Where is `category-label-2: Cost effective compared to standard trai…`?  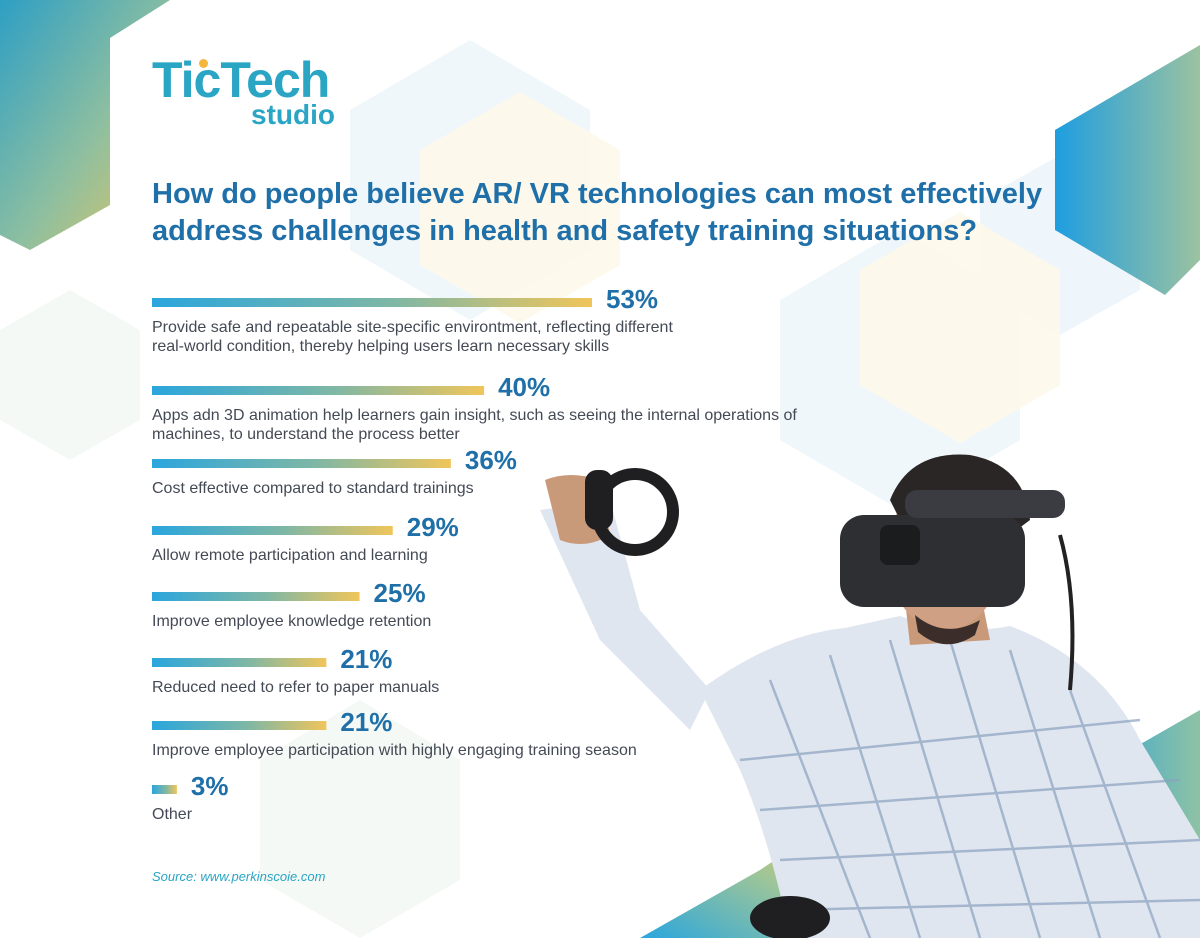
category-label-2: Cost effective compared to standard trai… is located at coordinates (313, 488).